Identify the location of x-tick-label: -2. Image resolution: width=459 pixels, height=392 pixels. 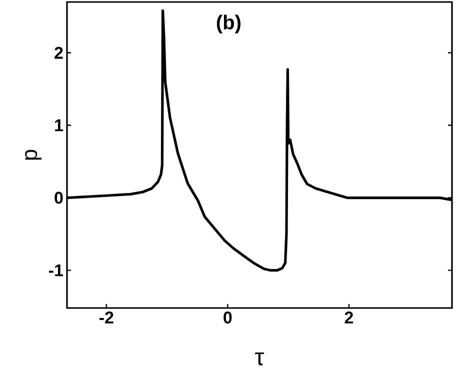
(107, 318).